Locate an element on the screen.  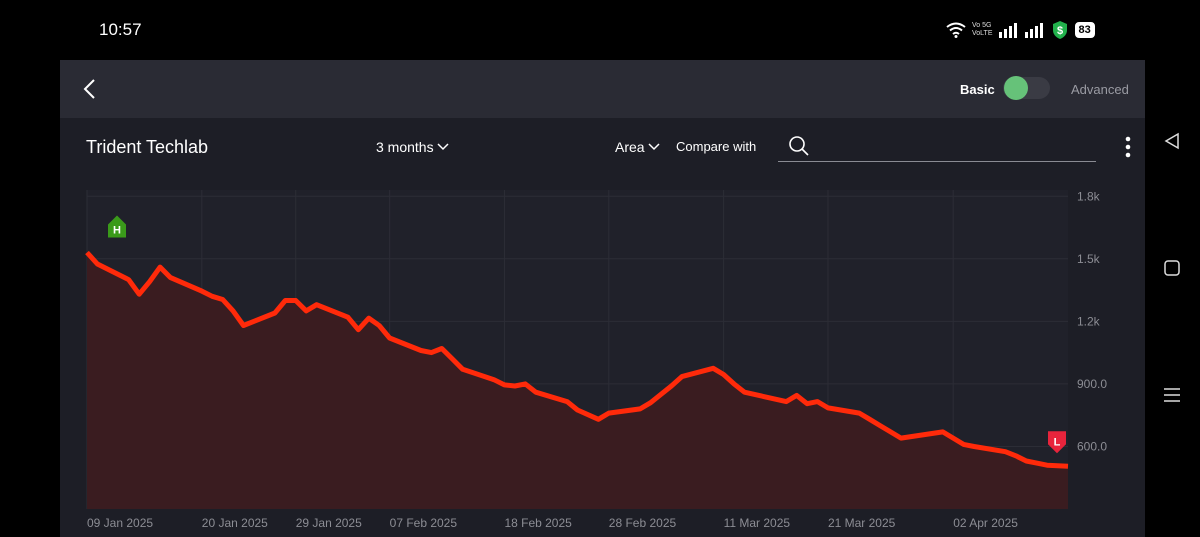
compare-with-label: Compare with is located at coordinates (716, 146).